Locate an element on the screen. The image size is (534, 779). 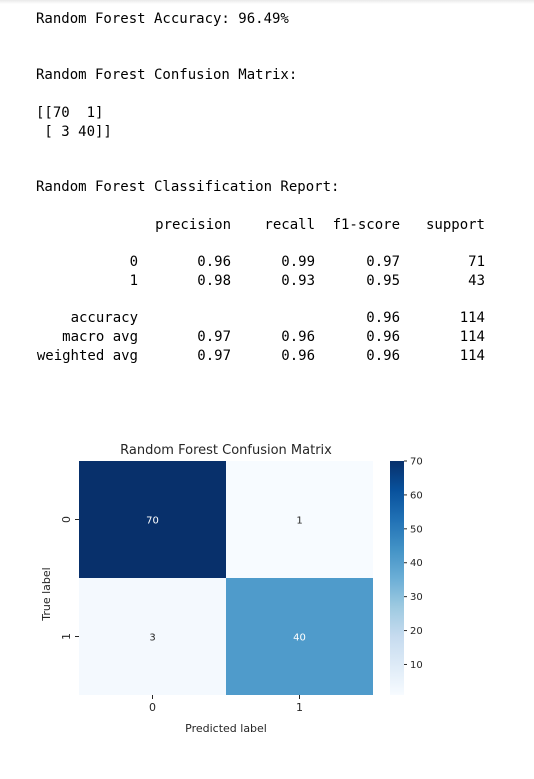
y-tick-label: 1 is located at coordinates (66, 636).